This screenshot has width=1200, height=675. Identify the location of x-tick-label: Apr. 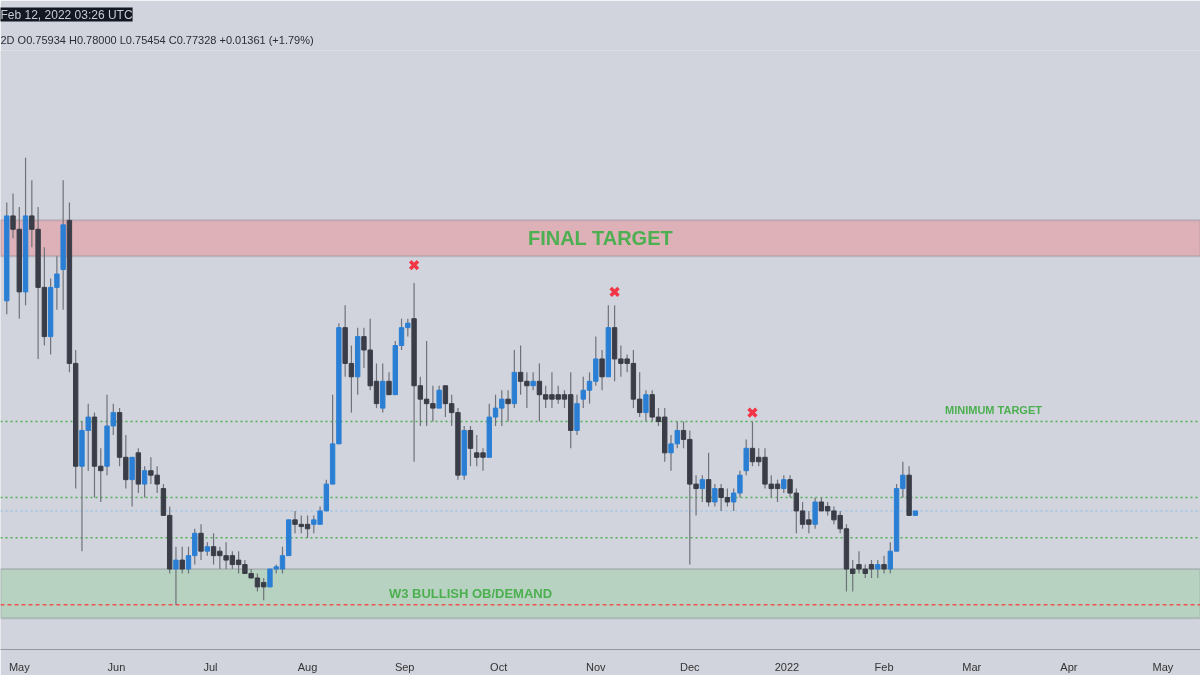
(1069, 666).